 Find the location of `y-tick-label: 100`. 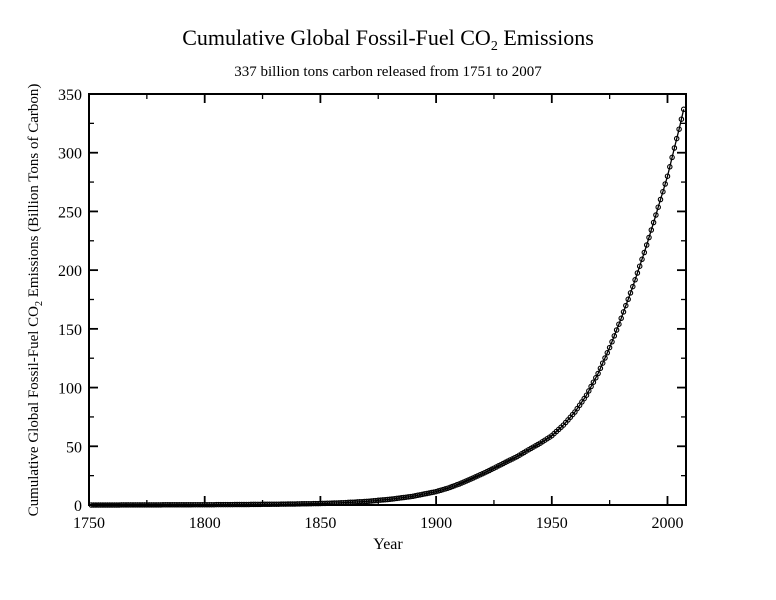

y-tick-label: 100 is located at coordinates (70, 389).